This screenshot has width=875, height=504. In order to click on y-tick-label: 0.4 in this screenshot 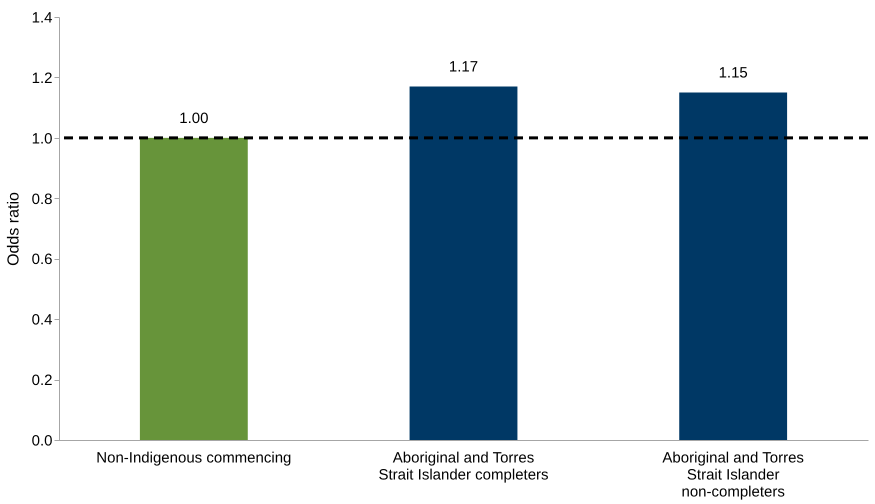, I will do `click(42, 320)`.